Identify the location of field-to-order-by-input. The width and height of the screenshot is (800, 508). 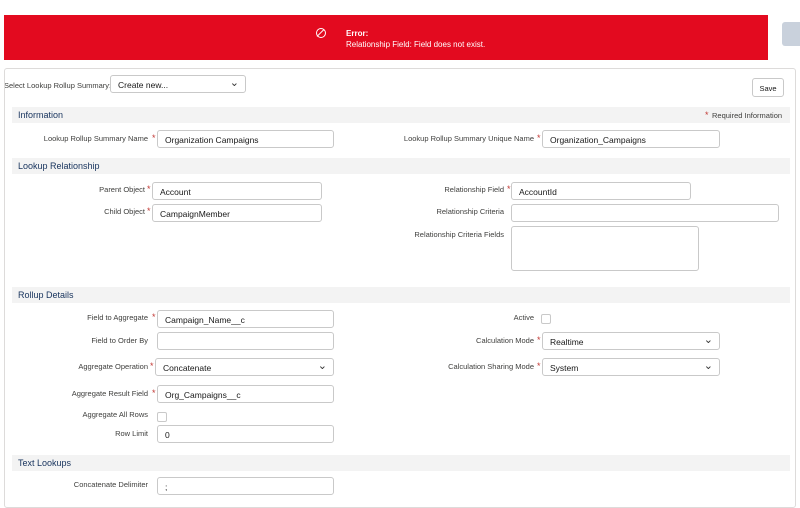
(245, 341).